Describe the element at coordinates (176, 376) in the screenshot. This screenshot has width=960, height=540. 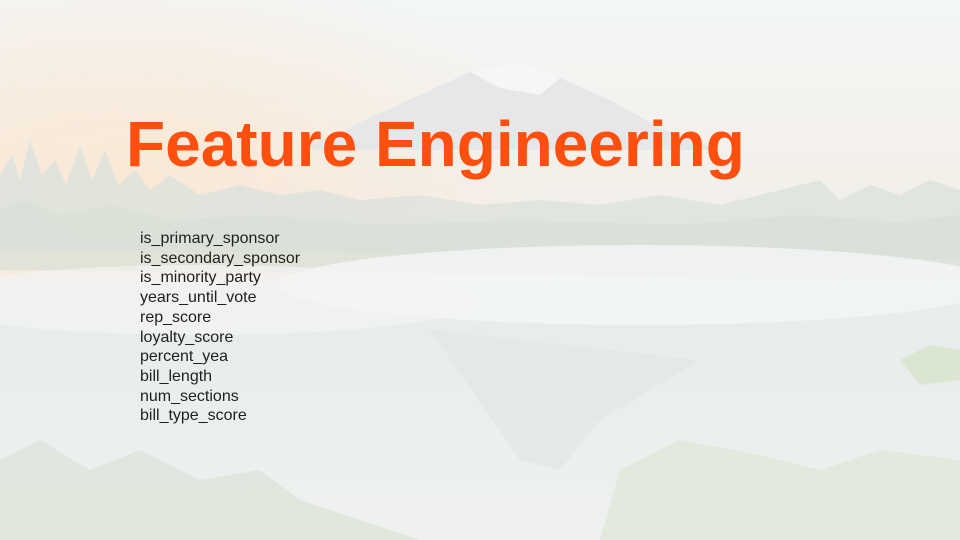
I see `list-item: bill_length` at that location.